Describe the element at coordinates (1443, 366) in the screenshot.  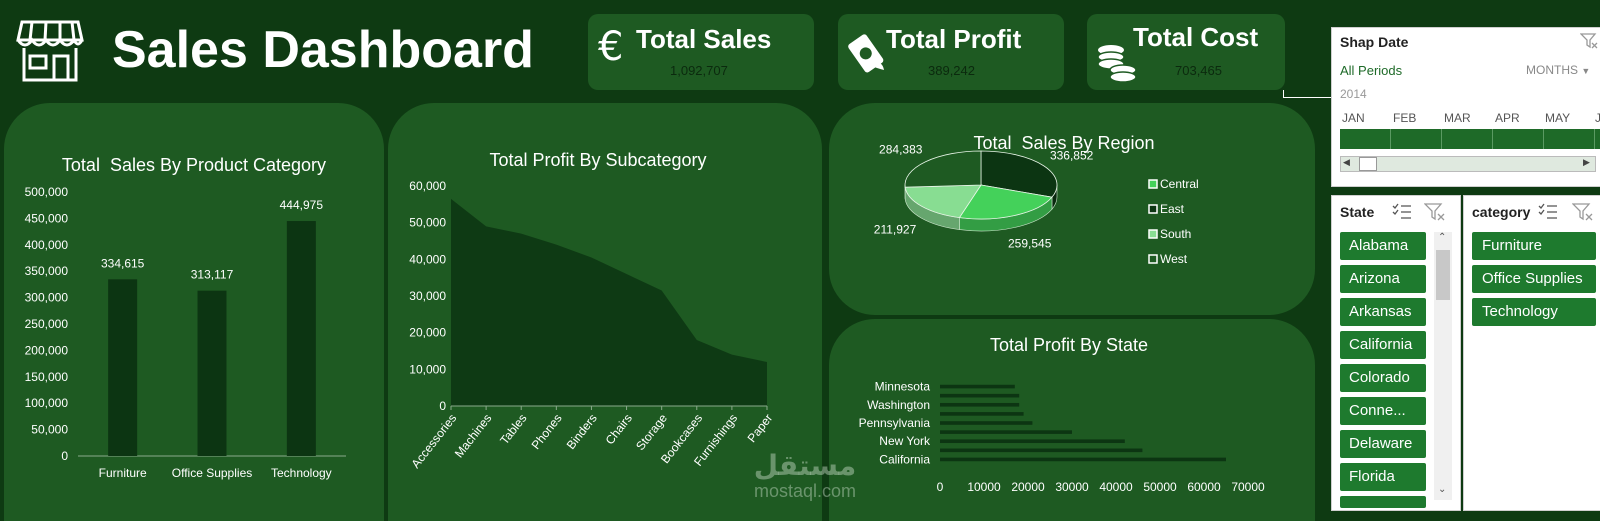
I see `slicer-scrollbar: ⌃ ⌄` at that location.